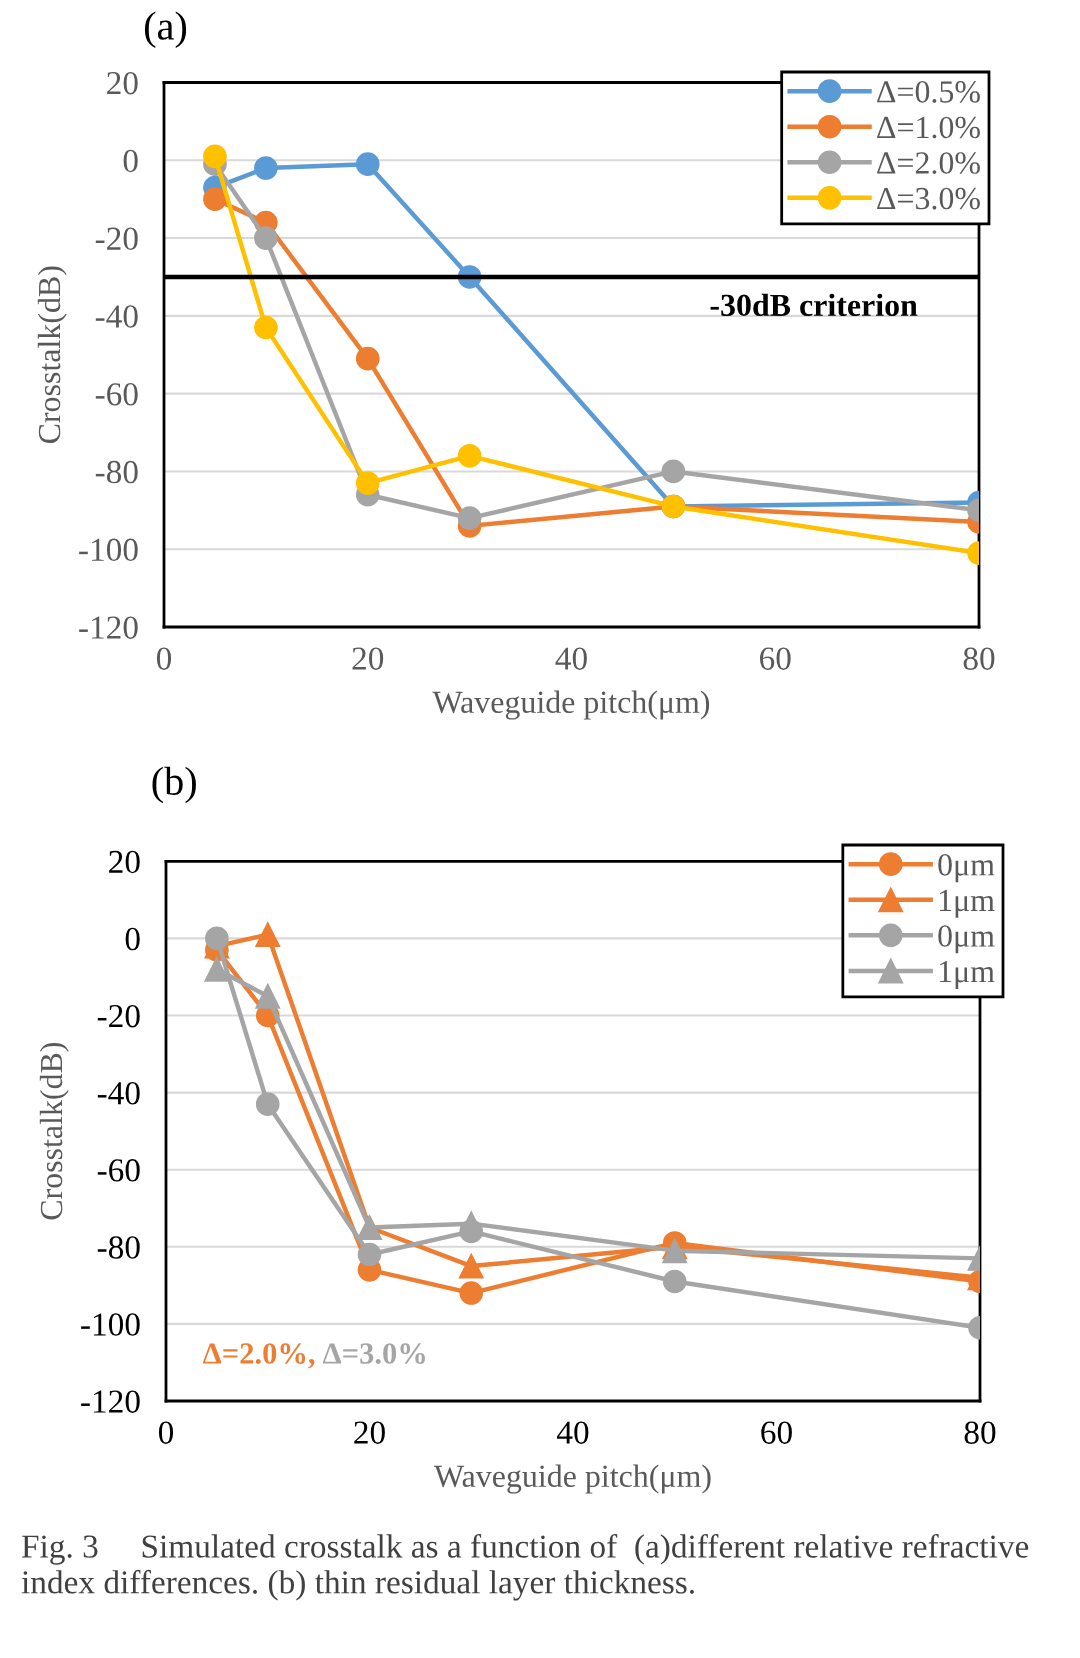 The height and width of the screenshot is (1658, 1080). What do you see at coordinates (174, 785) in the screenshot?
I see `chart-title: (b)` at bounding box center [174, 785].